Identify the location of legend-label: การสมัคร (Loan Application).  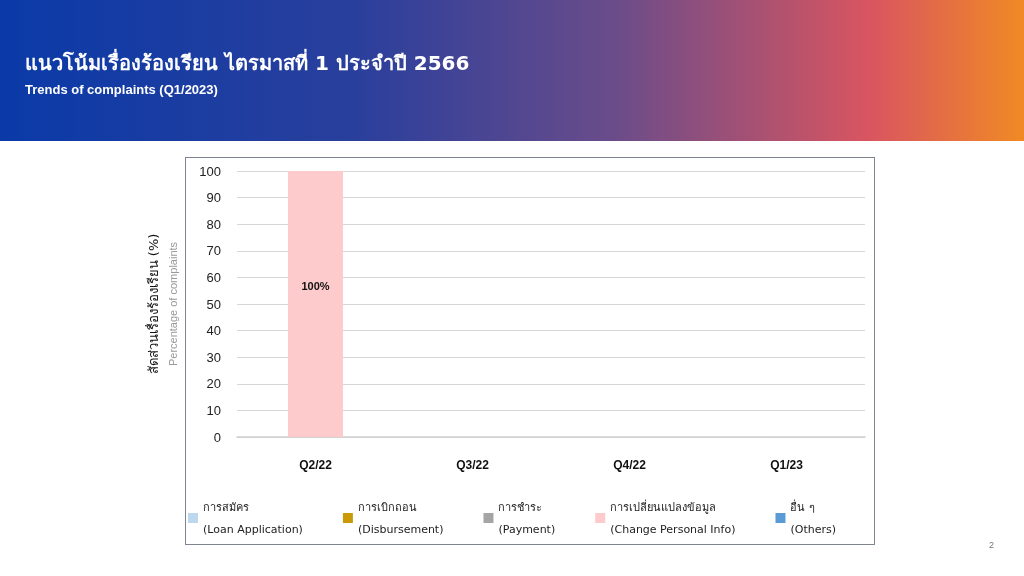
(252, 518).